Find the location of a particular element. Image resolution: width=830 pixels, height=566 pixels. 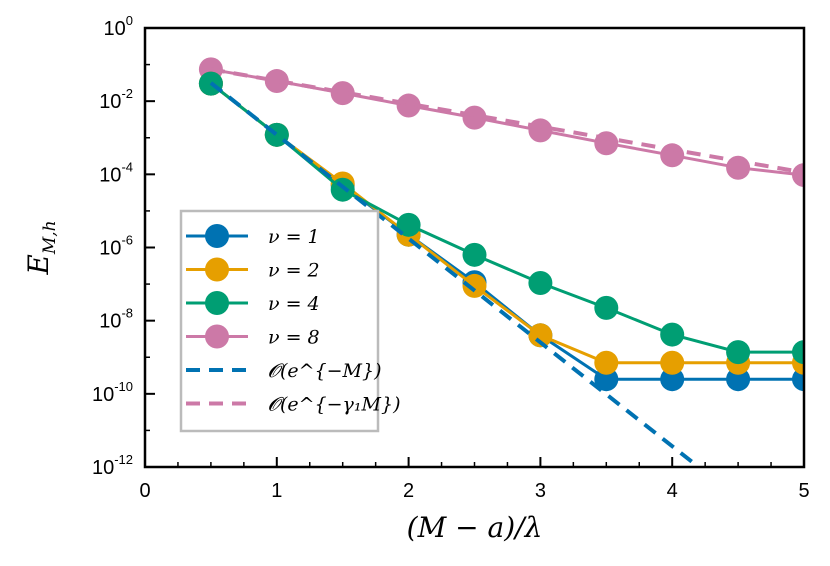

legend-label: ν = 8 is located at coordinates (294, 338).